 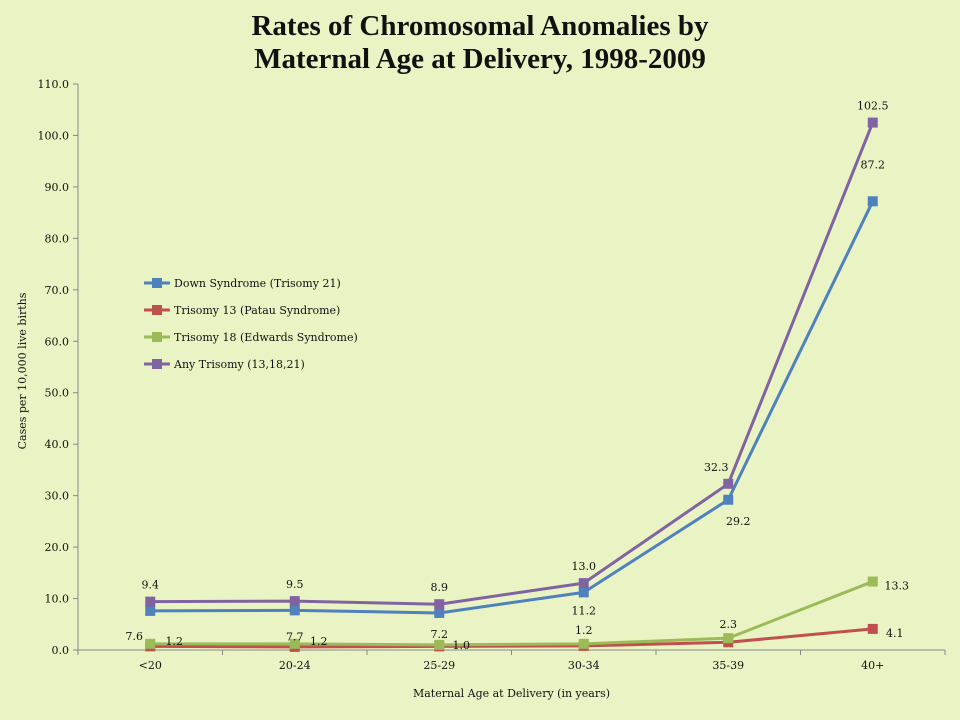 What do you see at coordinates (135, 636) in the screenshot?
I see `data-label: 7.6` at bounding box center [135, 636].